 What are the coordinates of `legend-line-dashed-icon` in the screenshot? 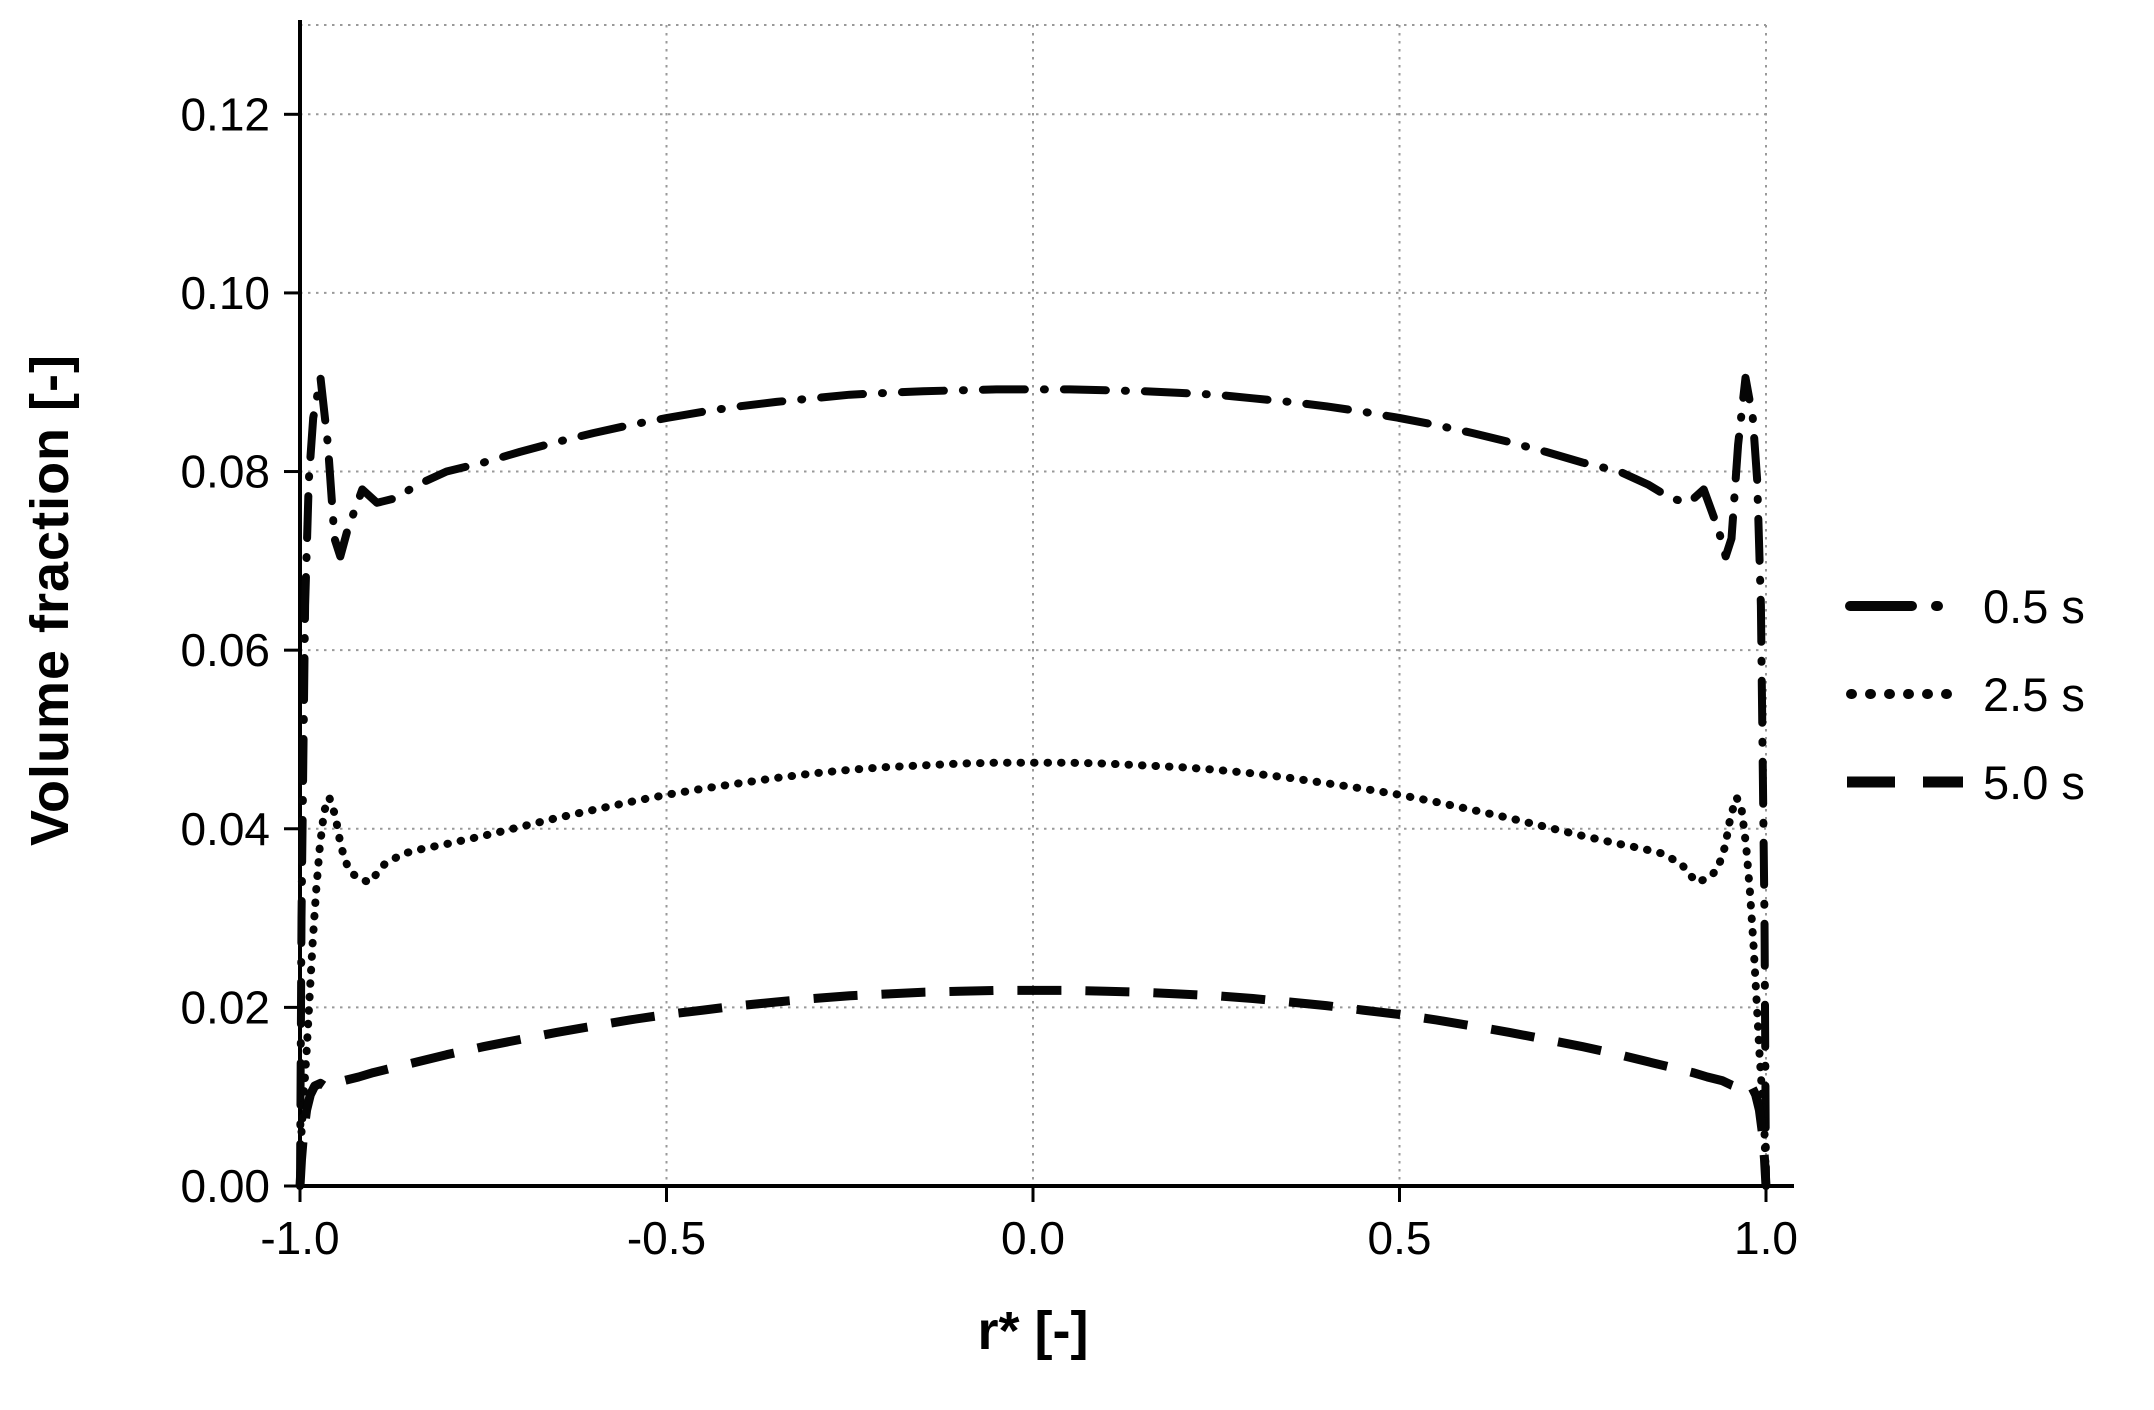 It's located at (1905, 782).